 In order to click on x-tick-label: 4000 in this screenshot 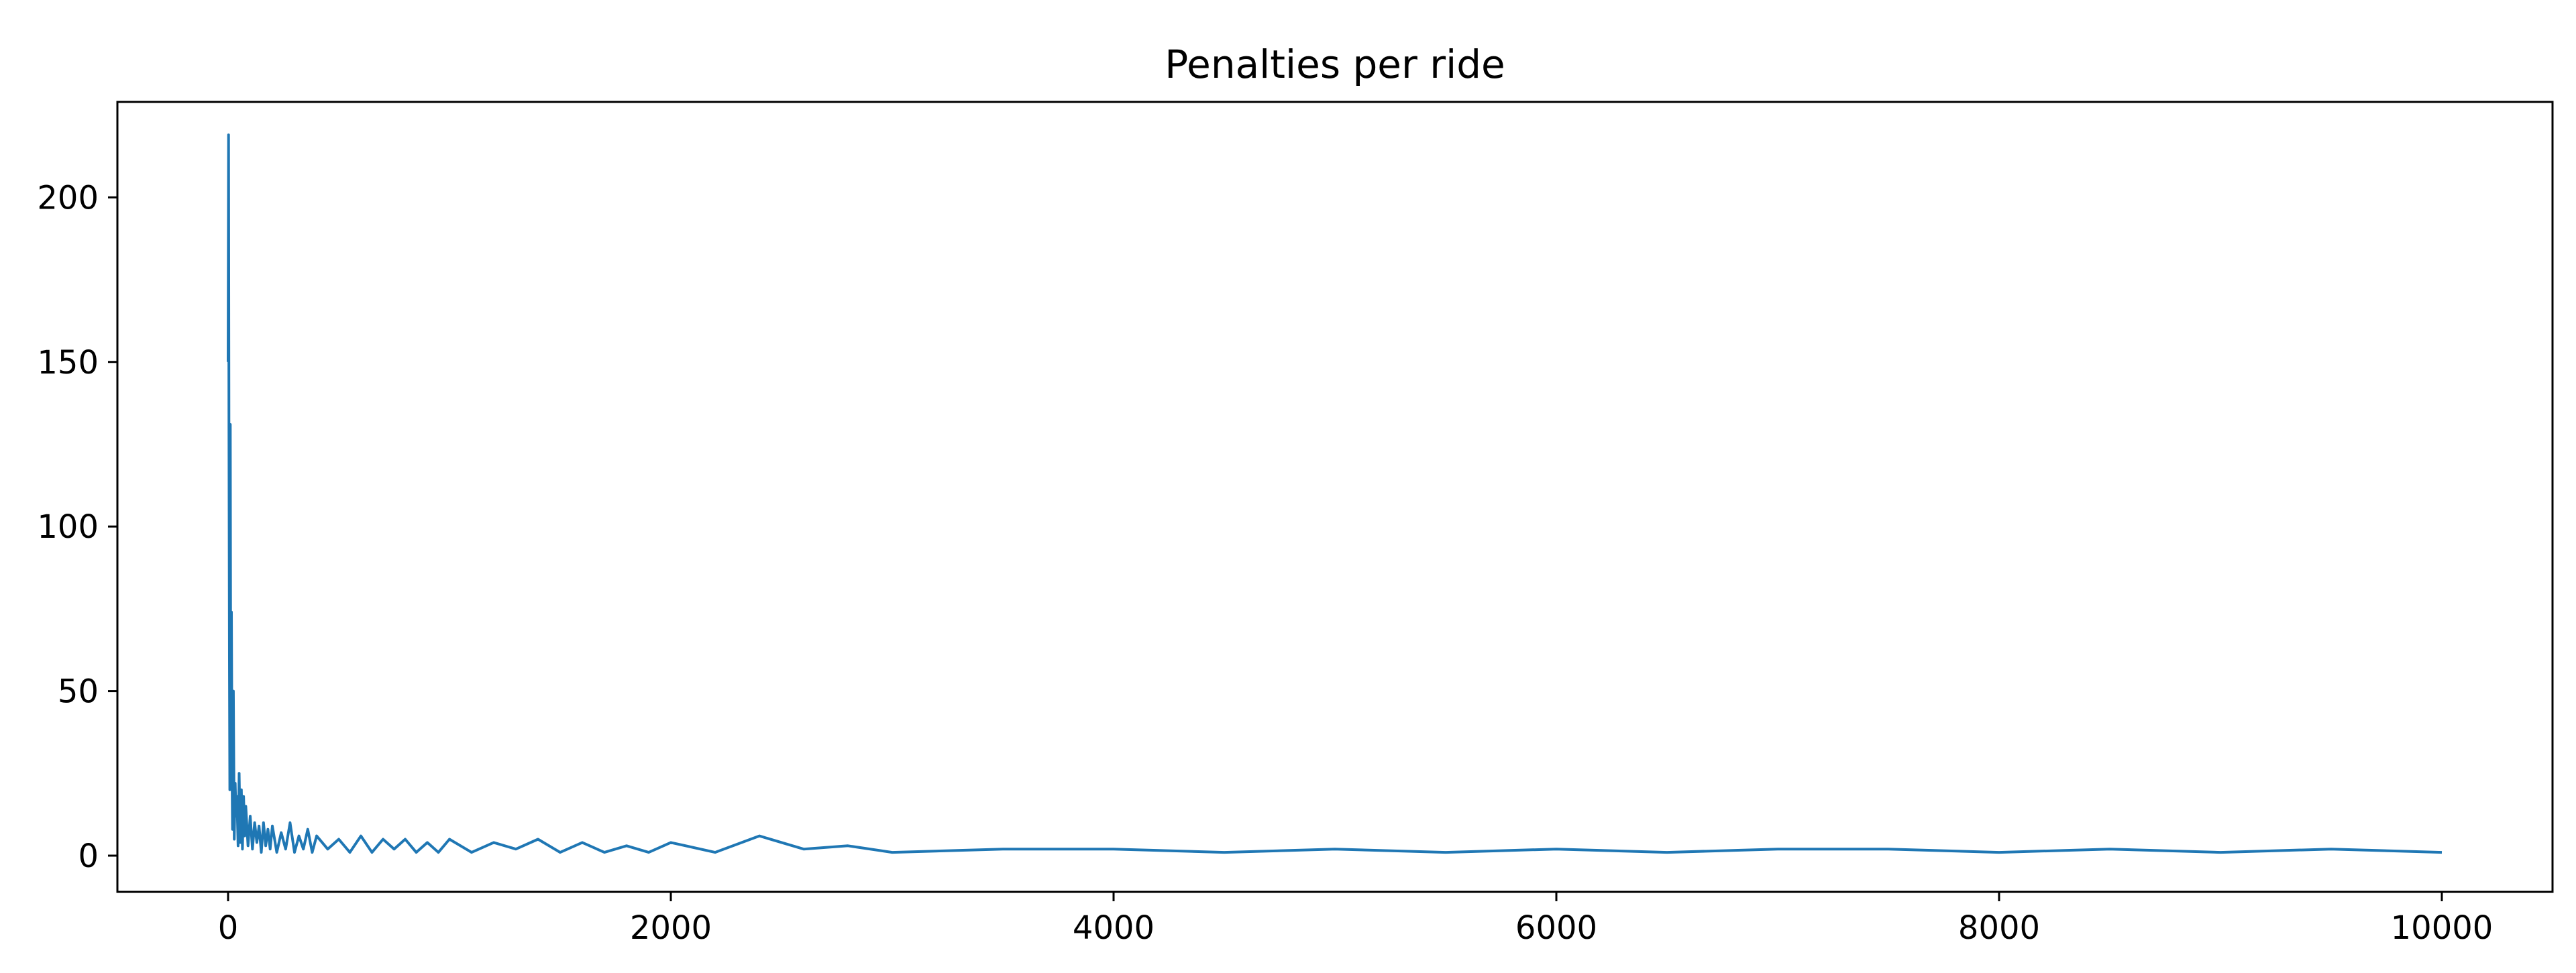, I will do `click(1114, 928)`.